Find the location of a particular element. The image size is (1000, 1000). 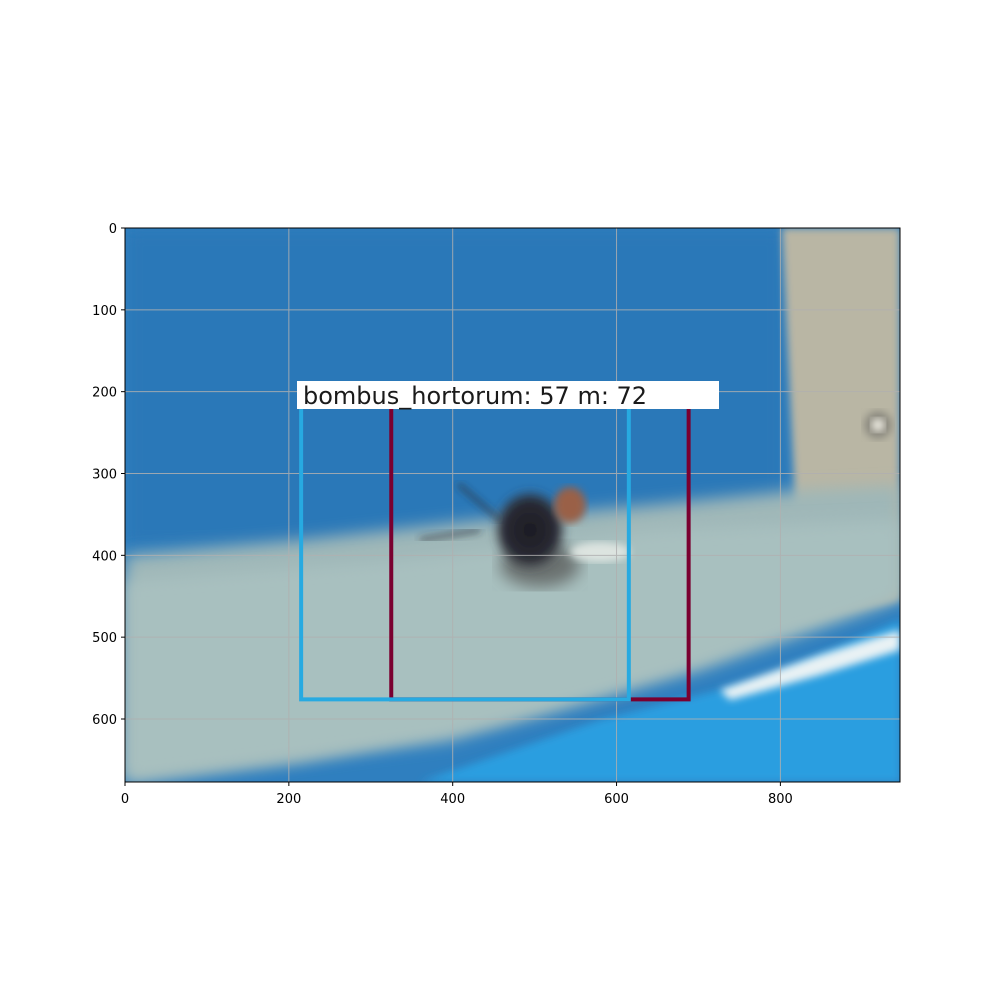

overlay-label: bombus_hortorum: 57 m: 72 is located at coordinates (508, 395).